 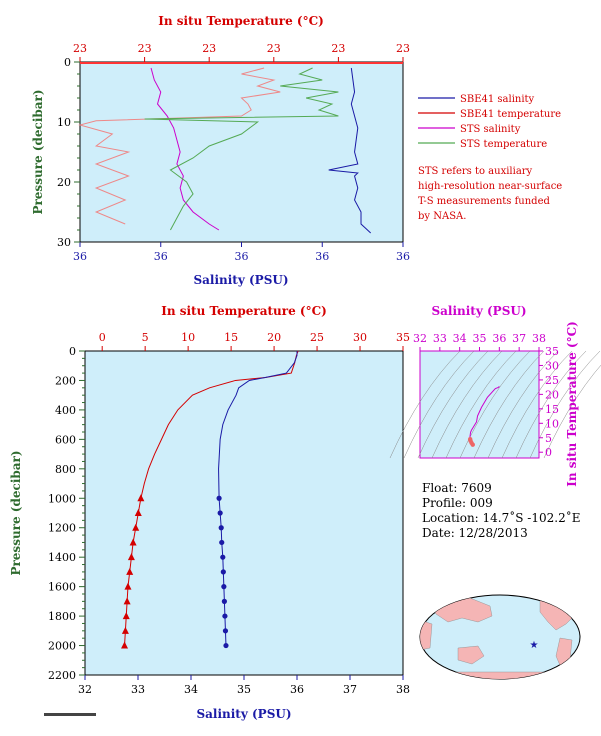 I want to click on note-line-1: STS refers to auxiliary, so click(x=475, y=171).